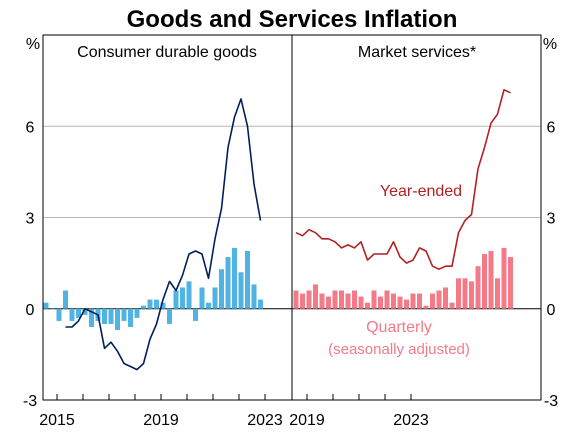  What do you see at coordinates (30, 127) in the screenshot?
I see `y-tick-label-left: 6` at bounding box center [30, 127].